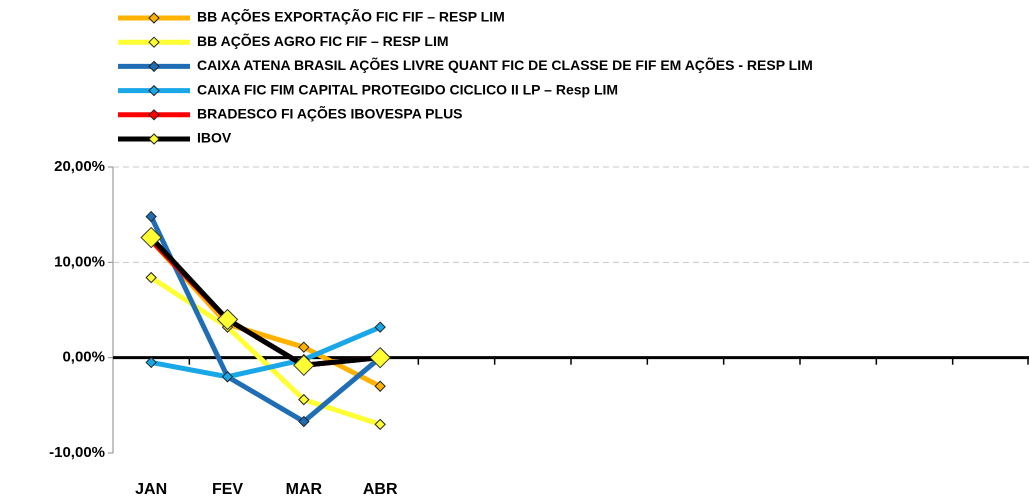 This screenshot has width=1029, height=497. What do you see at coordinates (330, 113) in the screenshot?
I see `legend-label: BRADESCO FI AÇÕES IBOVESPA PLUS` at bounding box center [330, 113].